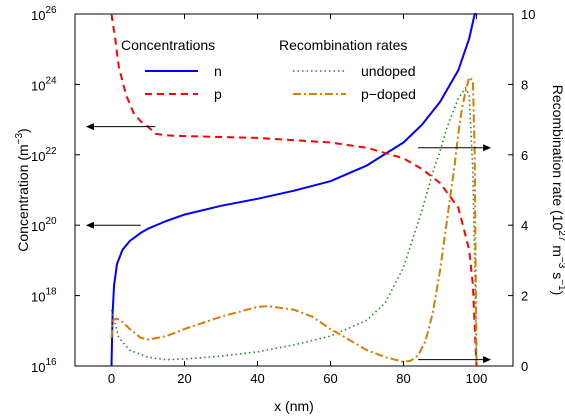  I want to click on left-y-axis-label: Concentration (m−3), so click(22, 189).